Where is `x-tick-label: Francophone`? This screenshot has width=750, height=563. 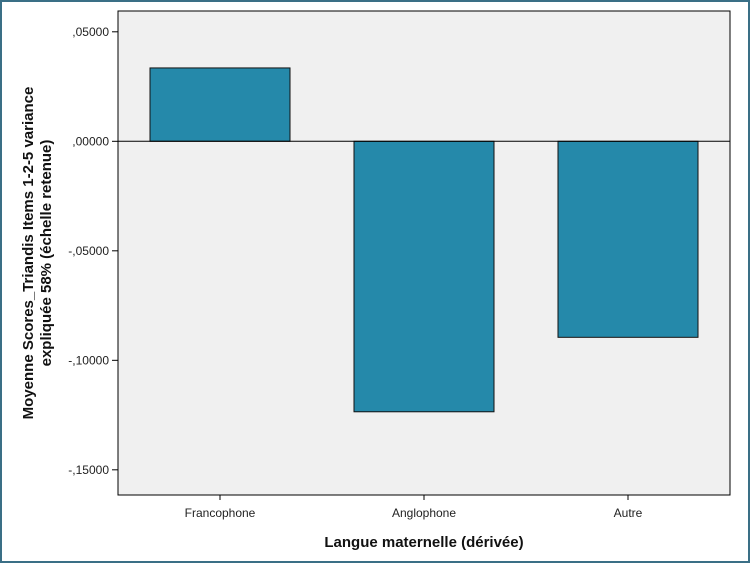 x-tick-label: Francophone is located at coordinates (220, 513).